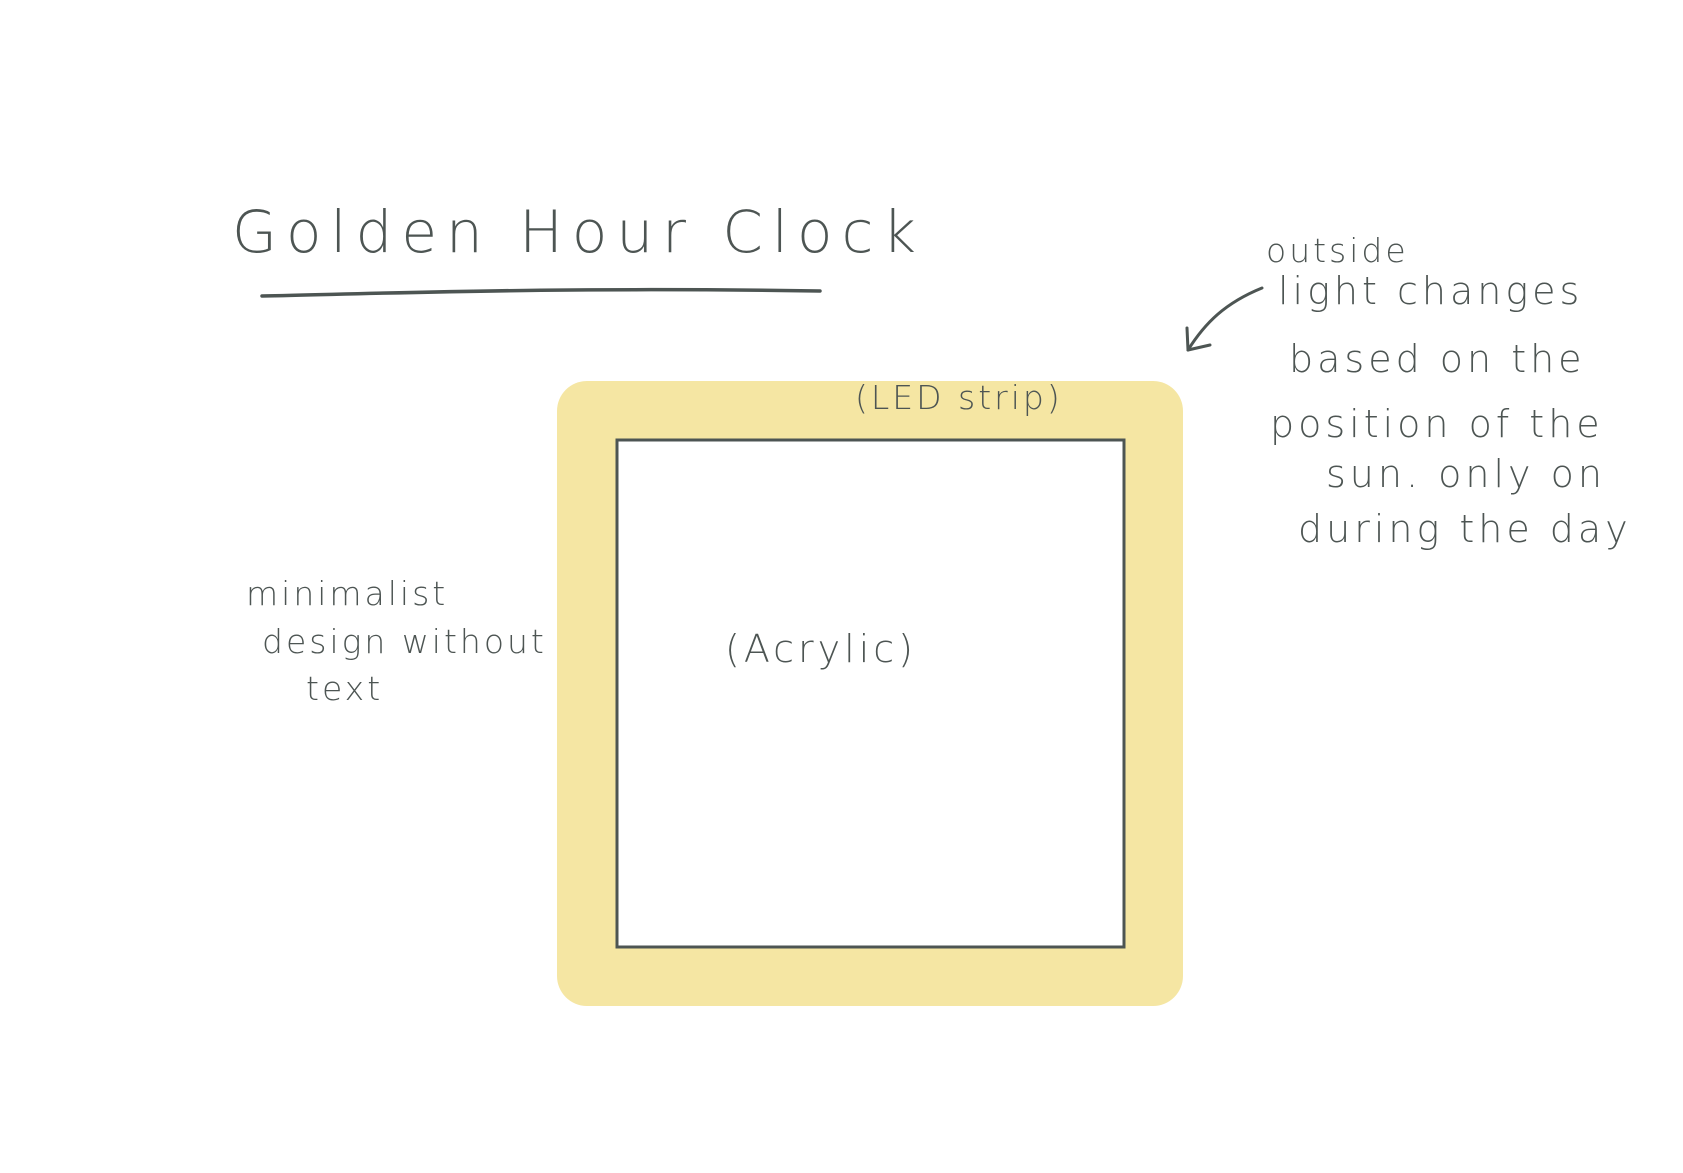  What do you see at coordinates (821, 649) in the screenshot?
I see `acrylic-label: (Acrylic)` at bounding box center [821, 649].